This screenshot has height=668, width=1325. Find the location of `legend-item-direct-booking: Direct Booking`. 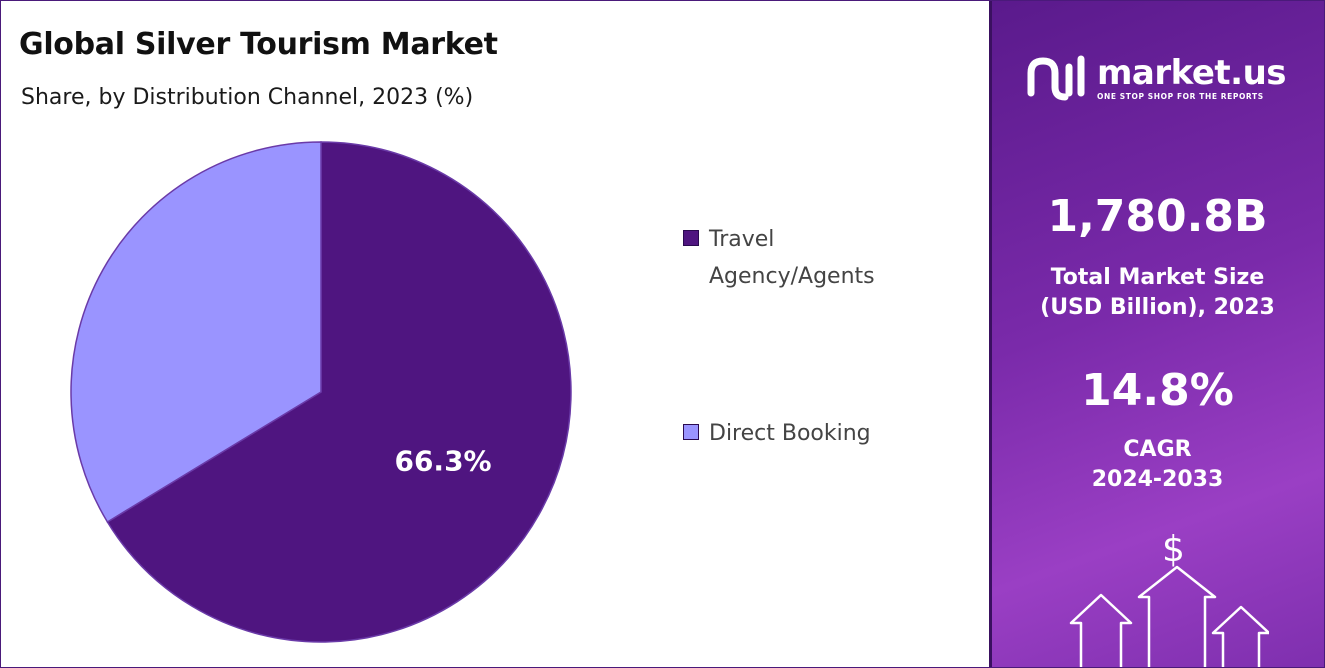

legend-item-direct-booking: Direct Booking is located at coordinates (796, 433).